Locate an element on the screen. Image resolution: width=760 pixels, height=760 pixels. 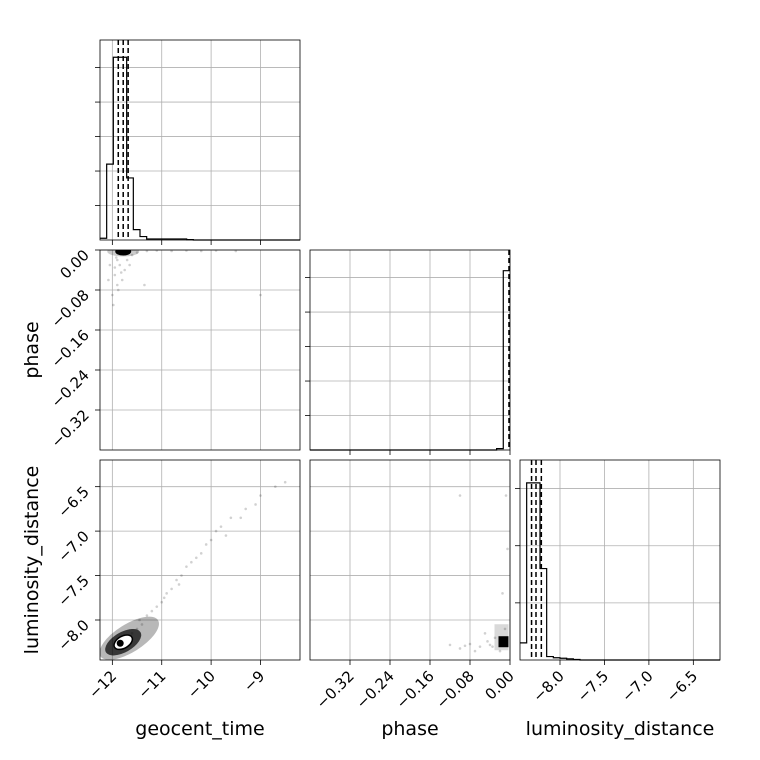
x-tick-label: −0.24 is located at coordinates (375, 689).